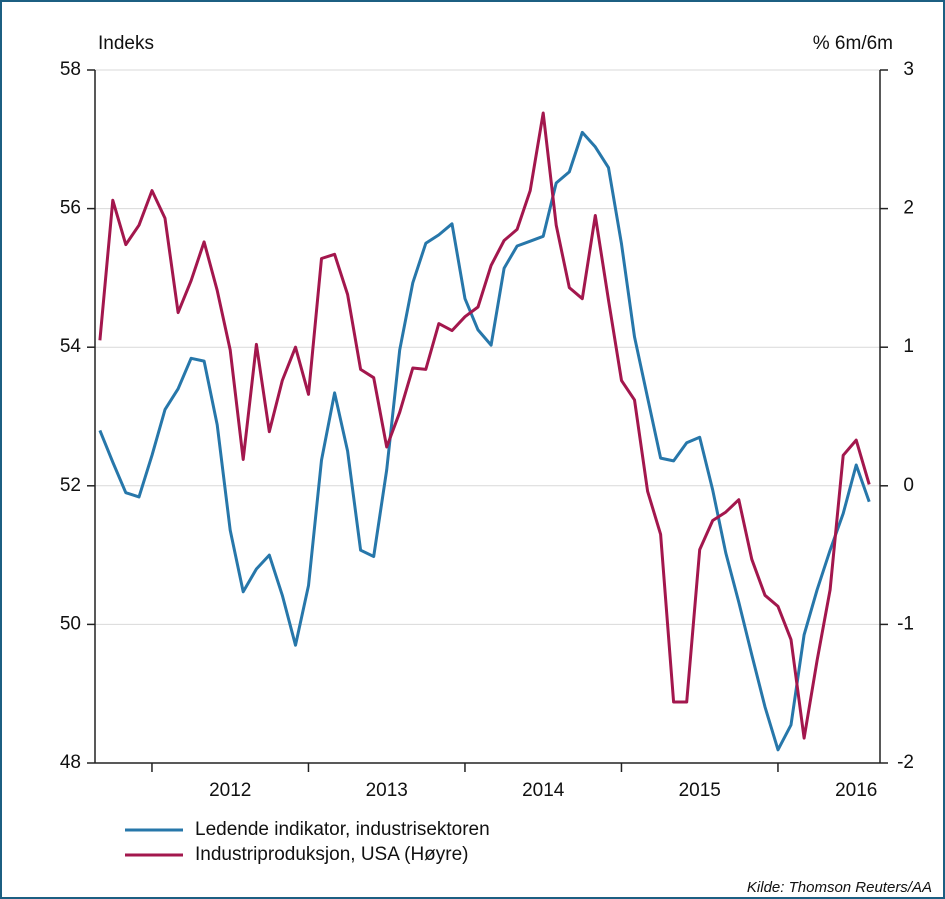 The height and width of the screenshot is (899, 945). What do you see at coordinates (332, 854) in the screenshot?
I see `legend-label: Industriproduksjon, USA (Høyre)` at bounding box center [332, 854].